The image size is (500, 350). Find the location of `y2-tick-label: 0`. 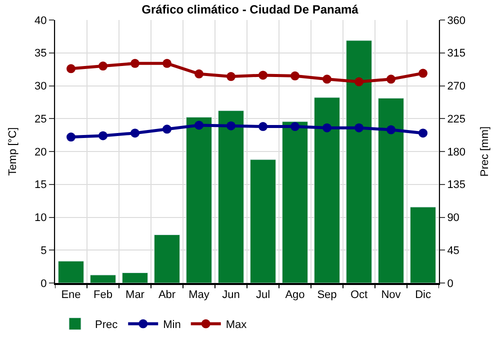

y2-tick-label: 0 is located at coordinates (450, 284).